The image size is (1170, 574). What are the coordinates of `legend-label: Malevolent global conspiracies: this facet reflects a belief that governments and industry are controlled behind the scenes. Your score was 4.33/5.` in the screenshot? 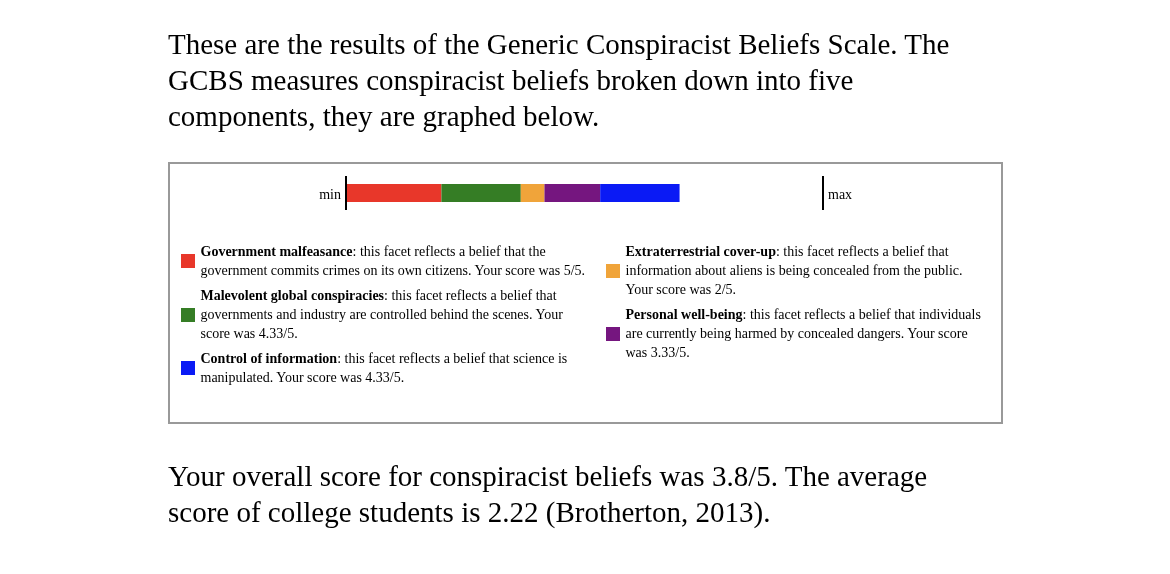 It's located at (382, 315).